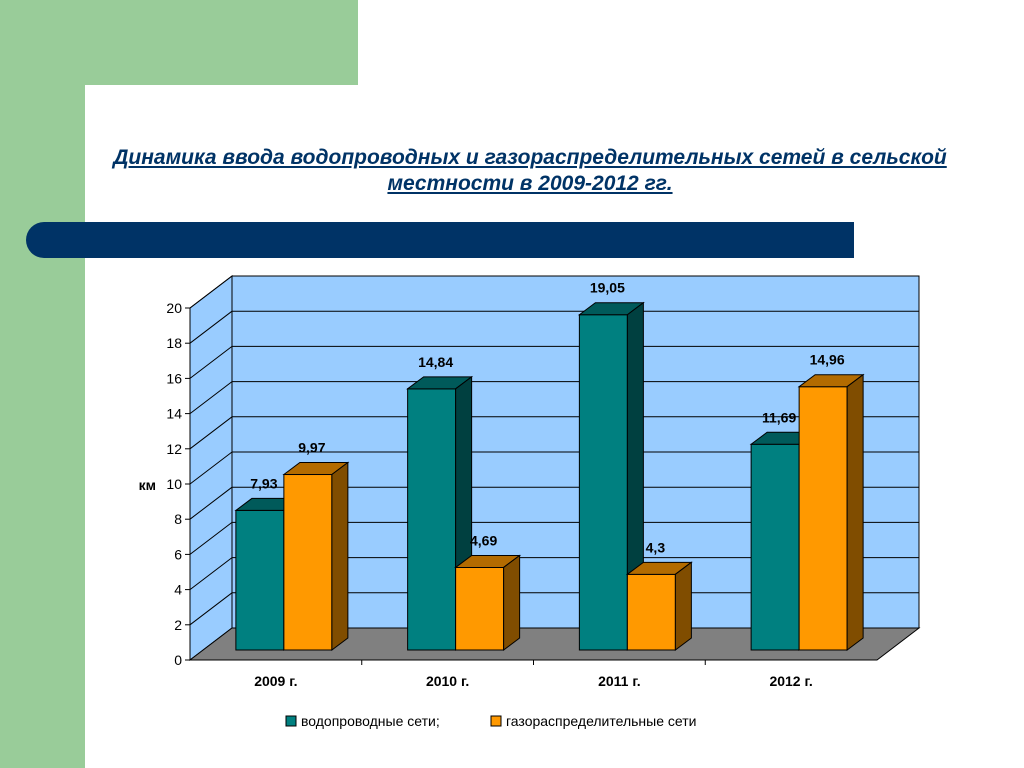  I want to click on y-tick-label: 2, so click(178, 625).